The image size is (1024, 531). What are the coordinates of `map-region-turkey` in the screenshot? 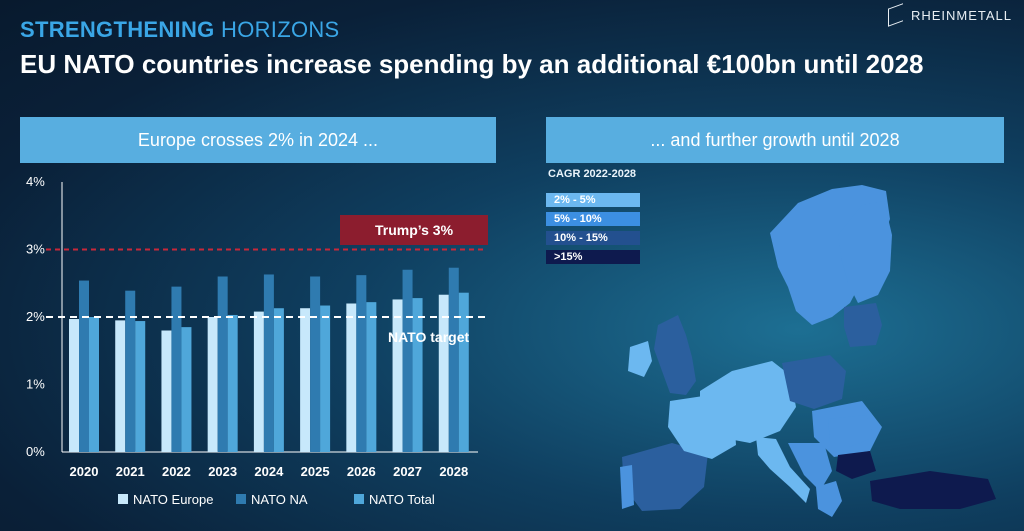 It's located at (933, 490).